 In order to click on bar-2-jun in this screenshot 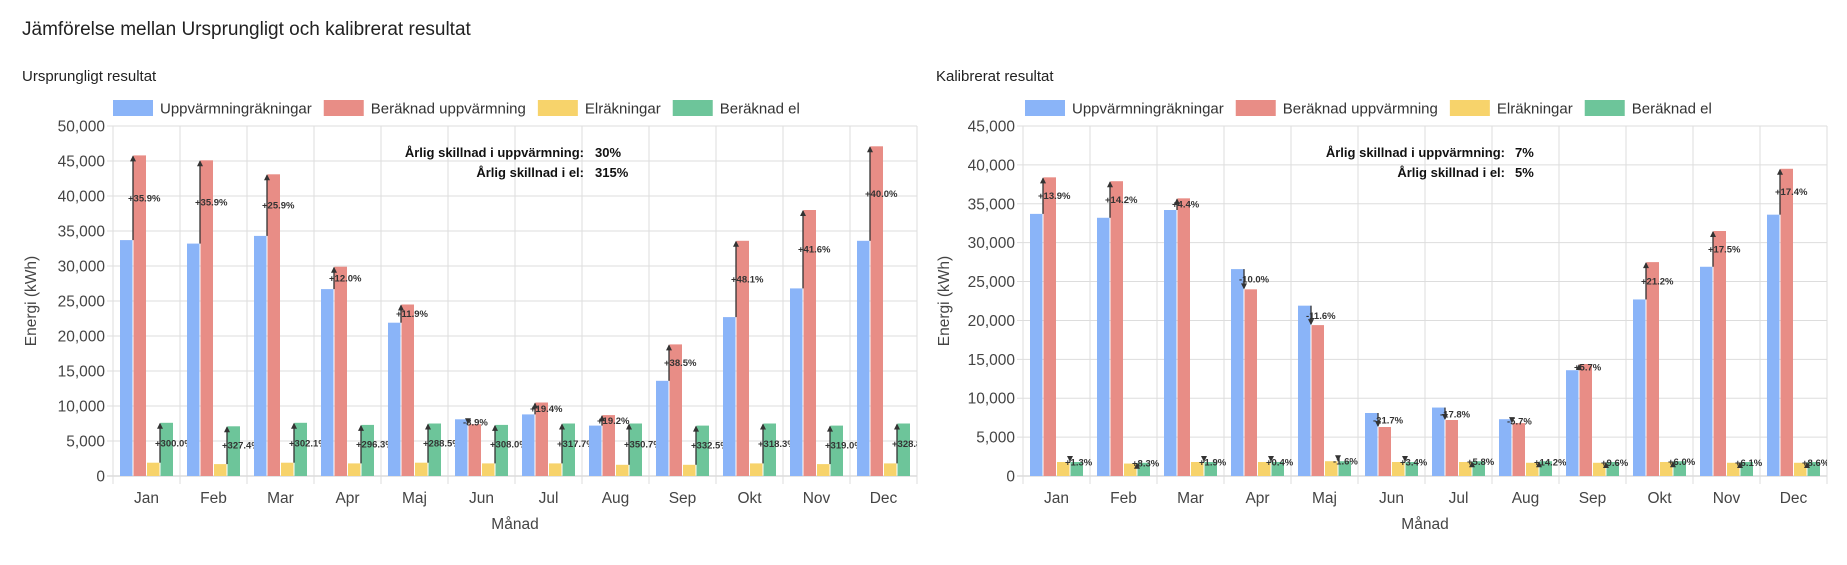, I will do `click(1384, 451)`.